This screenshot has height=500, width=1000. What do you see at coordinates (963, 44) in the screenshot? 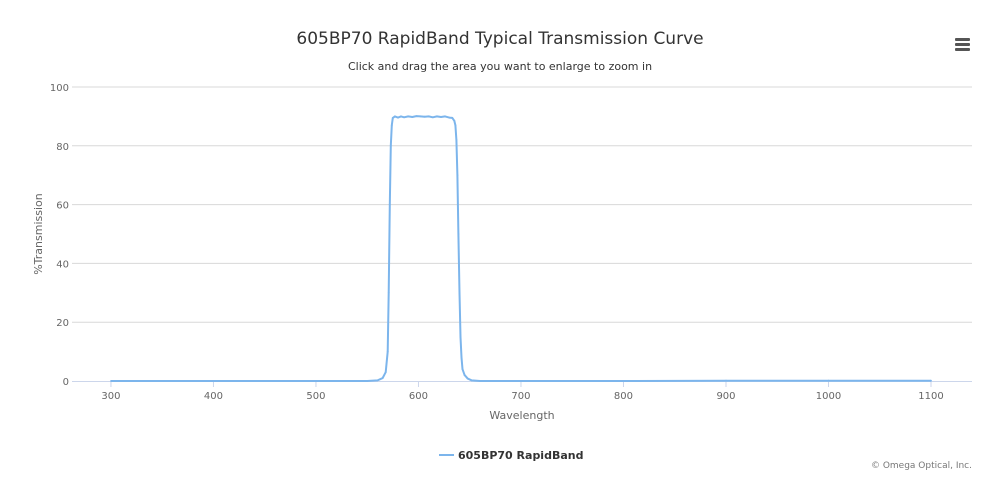
I see `hamburger-menu-icon` at bounding box center [963, 44].